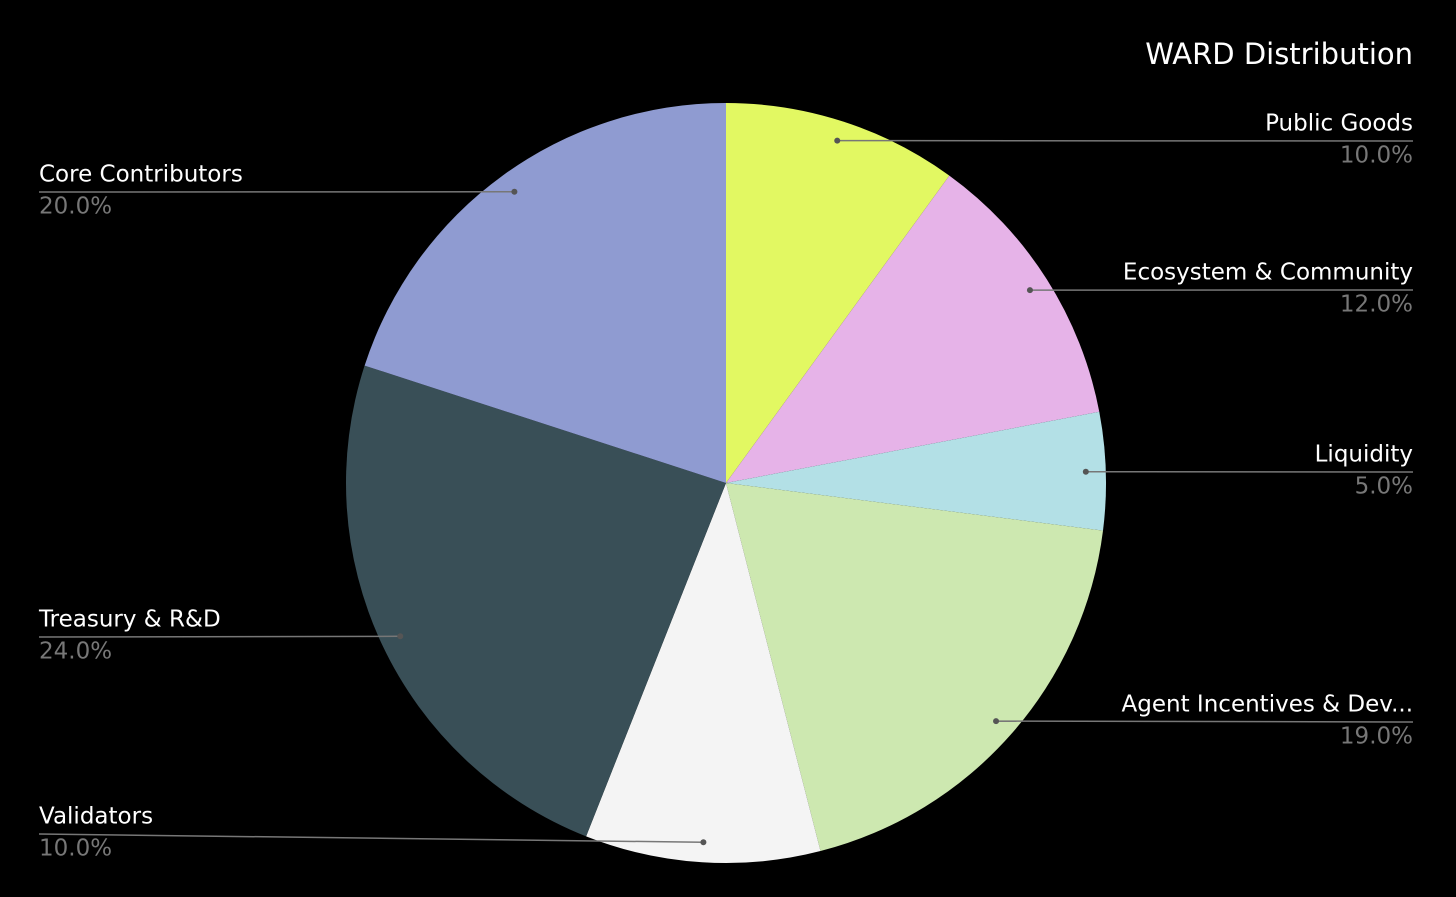  What do you see at coordinates (1384, 487) in the screenshot?
I see `slice-value-label: 5.0%` at bounding box center [1384, 487].